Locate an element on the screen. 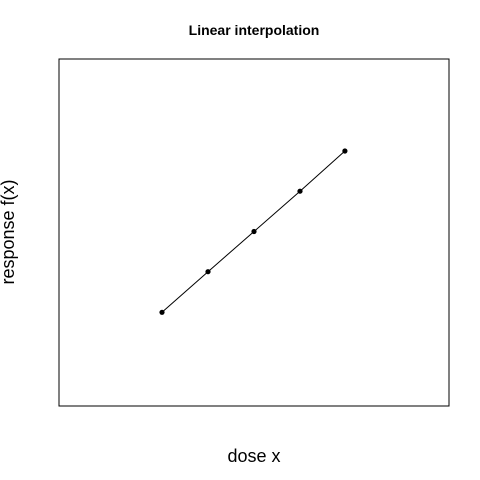 This screenshot has height=480, width=480. x-axis-label: dose x is located at coordinates (253, 456).